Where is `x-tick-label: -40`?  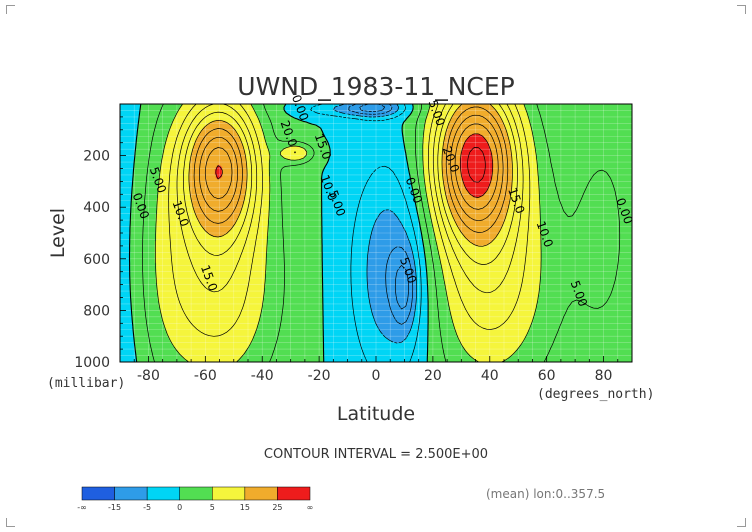 x-tick-label: -40 is located at coordinates (262, 376).